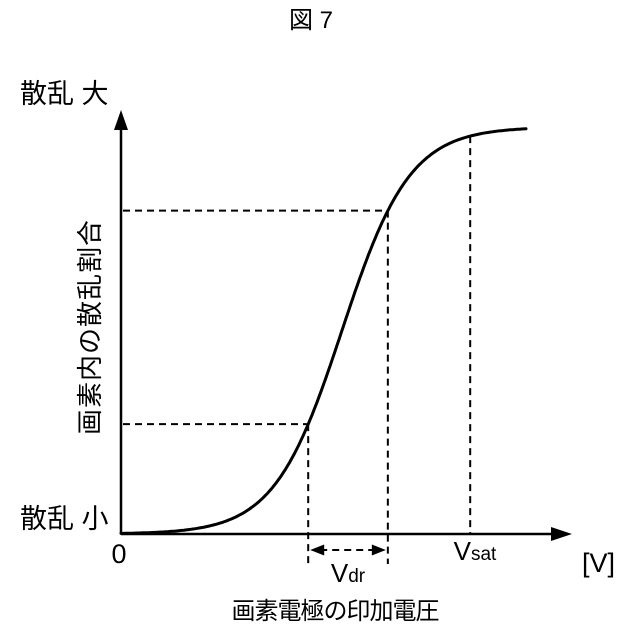 This screenshot has height=640, width=640. What do you see at coordinates (599, 563) in the screenshot?
I see `x-axis-unit-label: [V]` at bounding box center [599, 563].